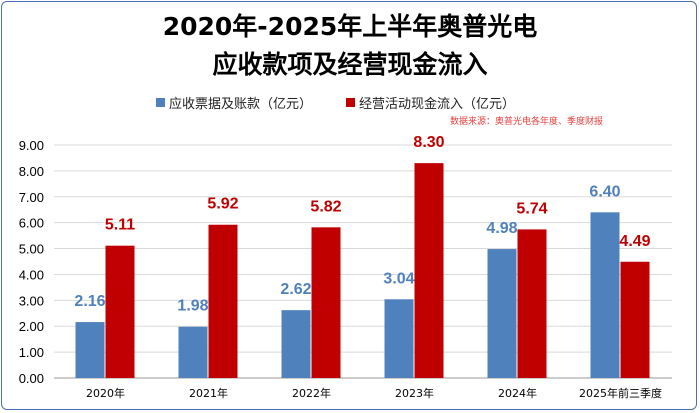 This screenshot has height=413, width=700. I want to click on data-label-receivables: 2.16, so click(89, 301).